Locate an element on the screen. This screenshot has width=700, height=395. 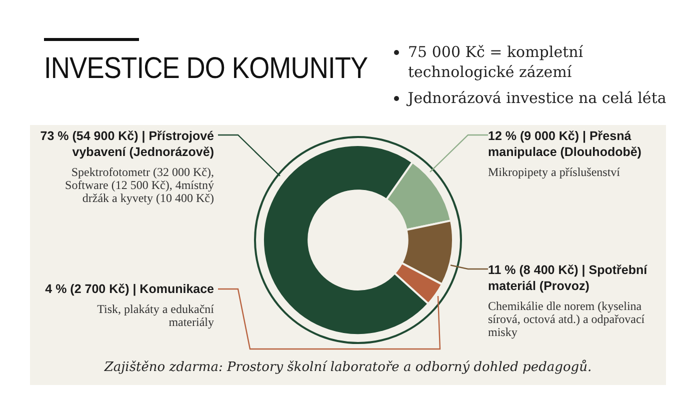
text: Mikropipety a příslušenství is located at coordinates (554, 172).